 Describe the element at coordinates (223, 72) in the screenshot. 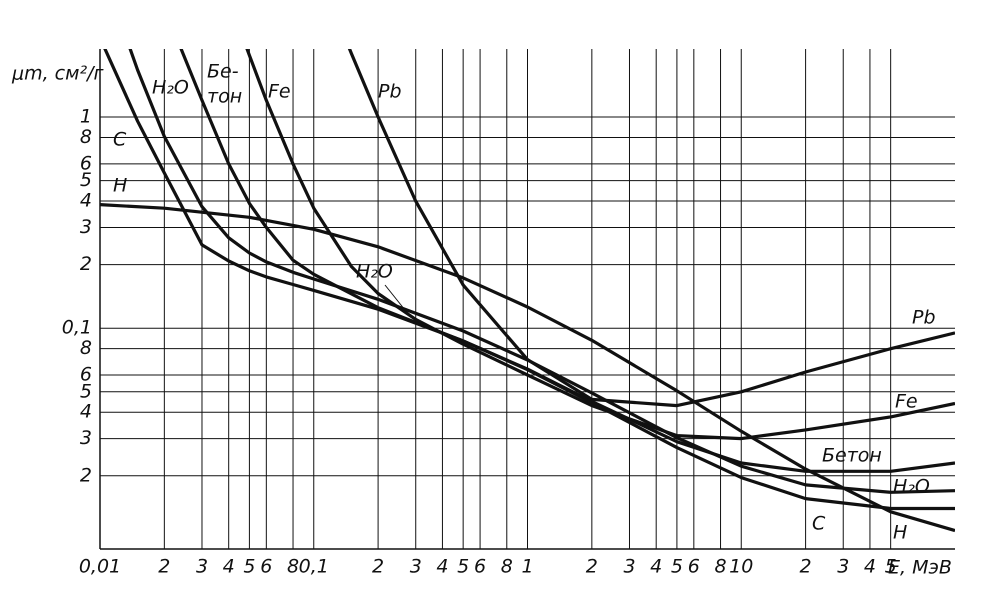

I see `curve-annotation: Бе-` at that location.